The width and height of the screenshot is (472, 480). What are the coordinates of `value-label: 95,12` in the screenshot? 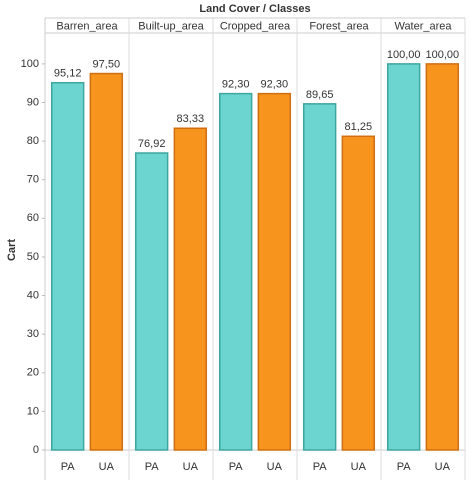 It's located at (68, 74).